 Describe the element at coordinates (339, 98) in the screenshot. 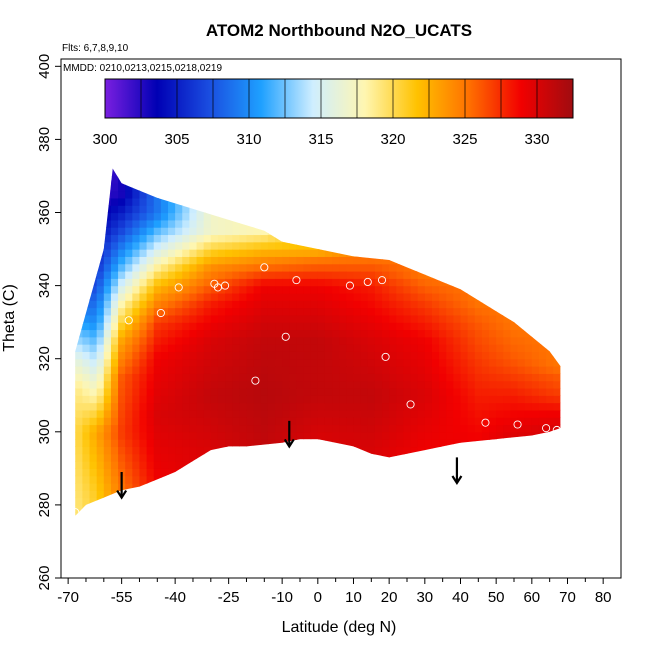

I see `colorbar-gradient` at that location.